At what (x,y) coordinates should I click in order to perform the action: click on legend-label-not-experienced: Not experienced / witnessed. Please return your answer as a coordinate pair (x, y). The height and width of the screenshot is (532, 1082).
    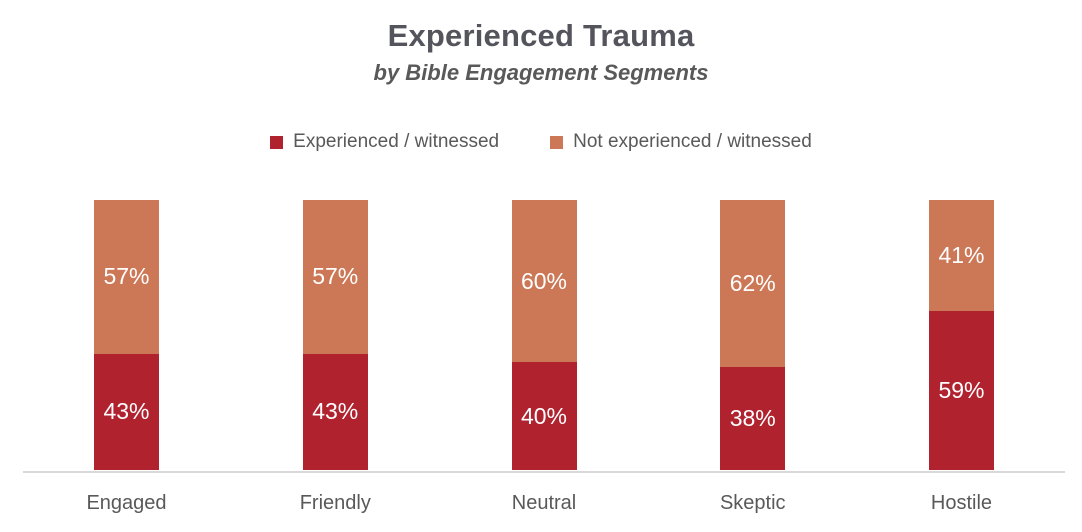
    Looking at the image, I should click on (692, 141).